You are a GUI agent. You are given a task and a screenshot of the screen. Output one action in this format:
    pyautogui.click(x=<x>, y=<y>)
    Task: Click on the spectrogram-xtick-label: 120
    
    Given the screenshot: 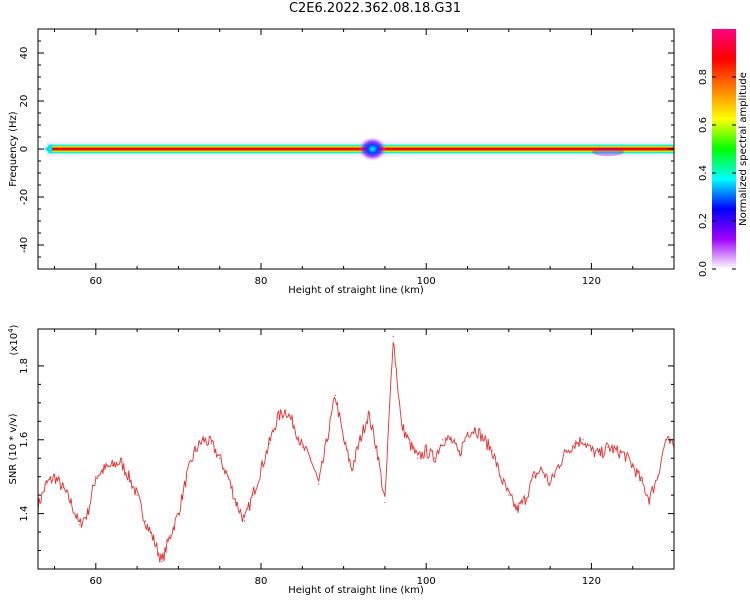 What is the action you would take?
    pyautogui.click(x=591, y=281)
    